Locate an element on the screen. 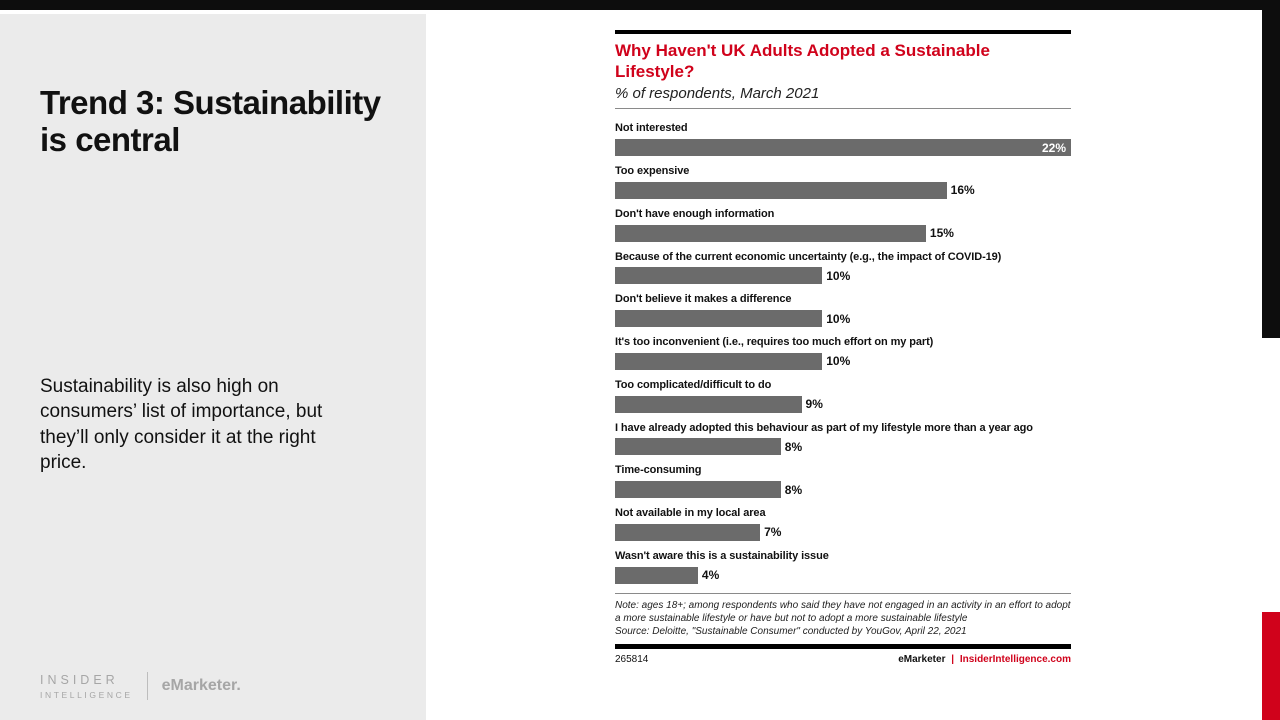 This screenshot has width=1280, height=720. footer-site-link: InsiderIntelligence.com is located at coordinates (1015, 659).